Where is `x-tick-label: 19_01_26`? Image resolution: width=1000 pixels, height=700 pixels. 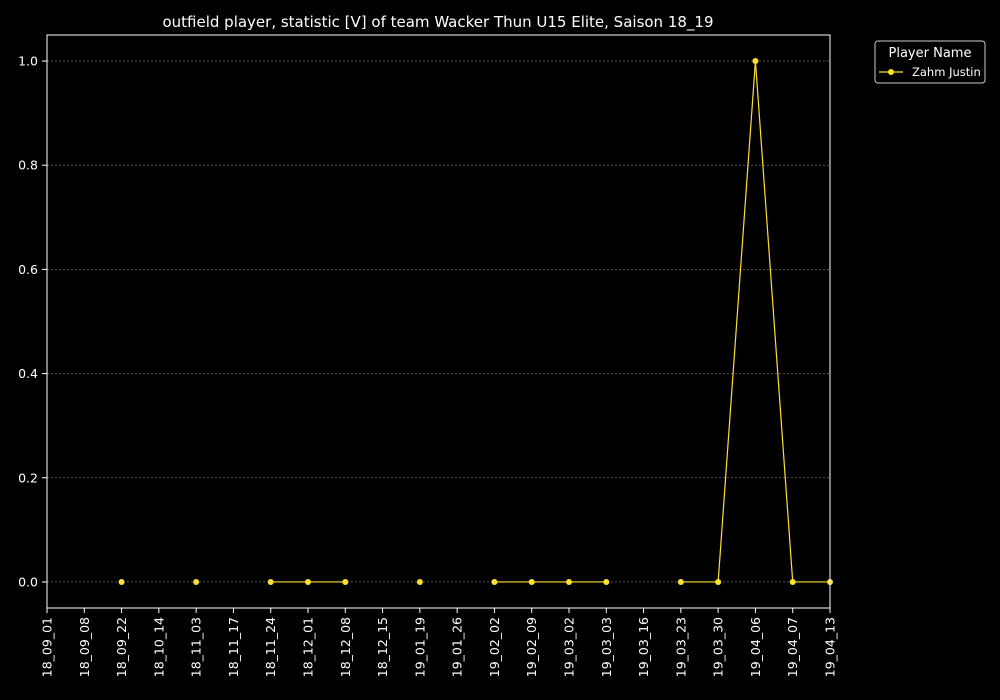
x-tick-label: 19_01_26 is located at coordinates (457, 647).